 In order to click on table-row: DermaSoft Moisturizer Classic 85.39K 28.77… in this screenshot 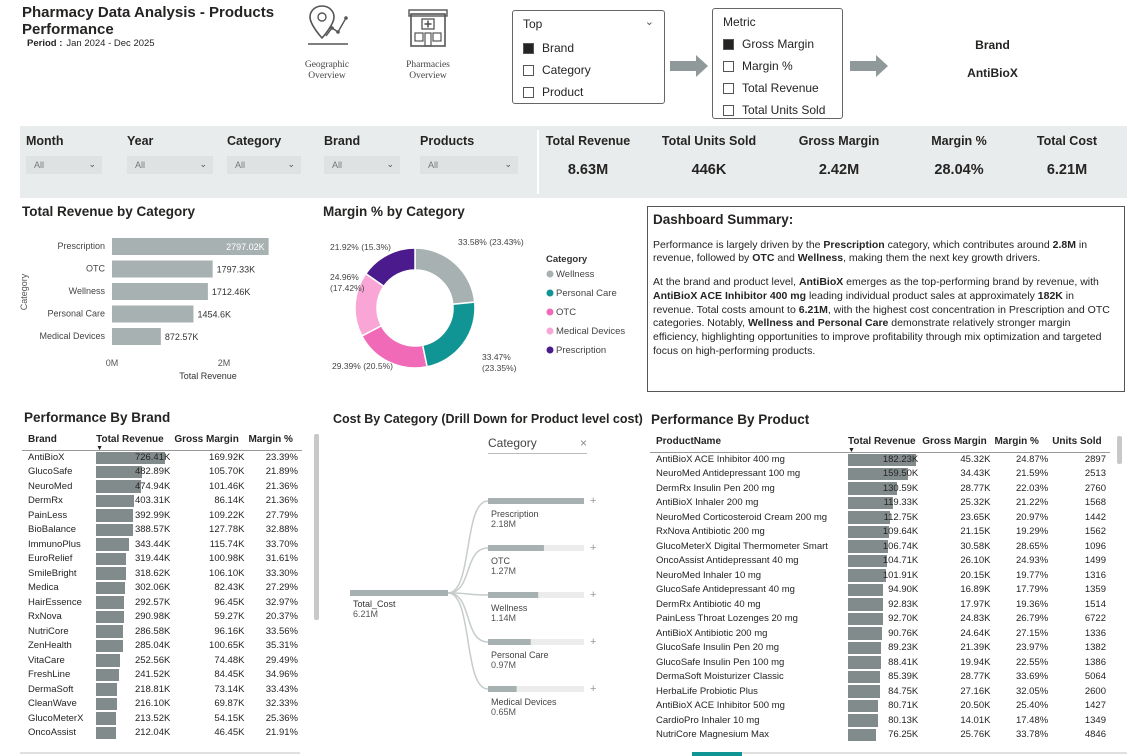, I will do `click(880, 677)`.